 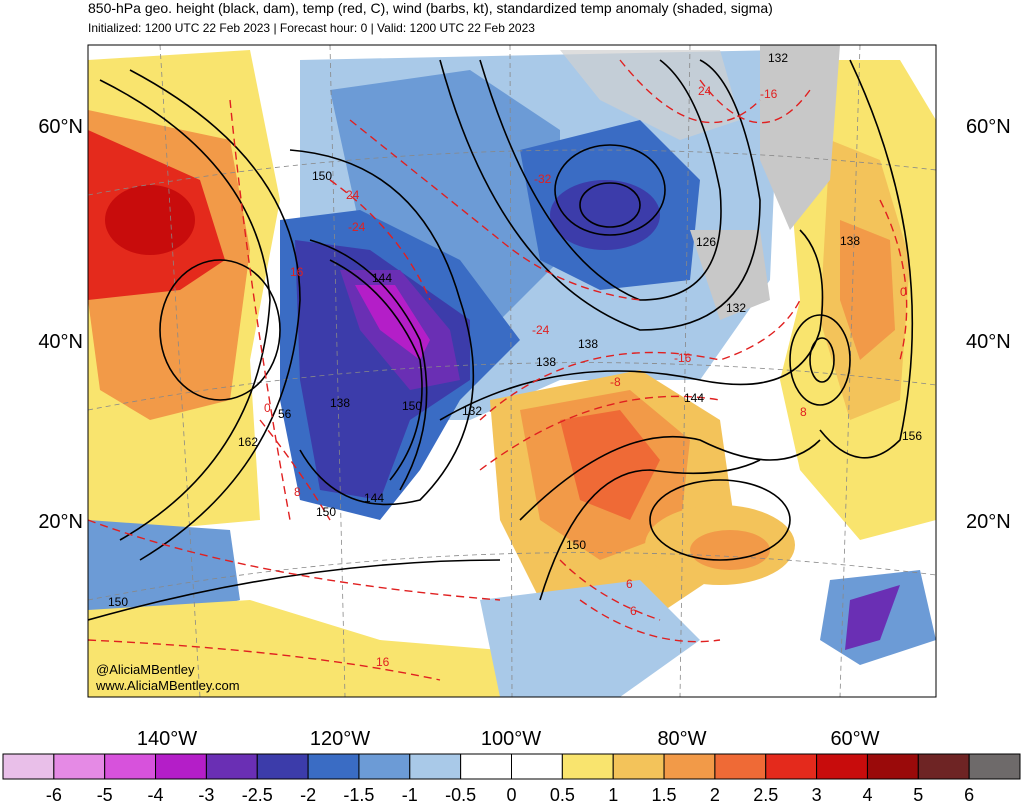 What do you see at coordinates (765, 795) in the screenshot?
I see `colorbar-label: 2.5` at bounding box center [765, 795].